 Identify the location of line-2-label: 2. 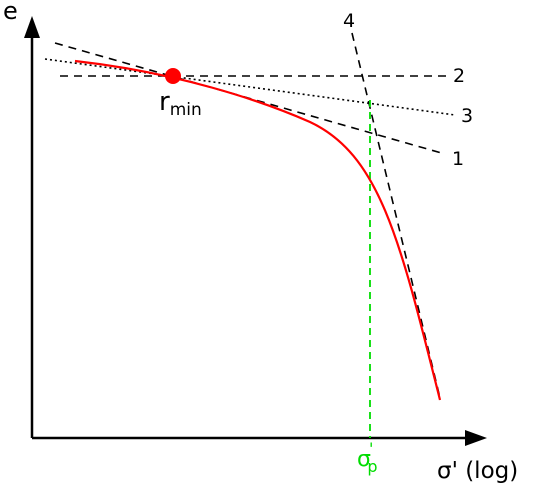
(459, 76).